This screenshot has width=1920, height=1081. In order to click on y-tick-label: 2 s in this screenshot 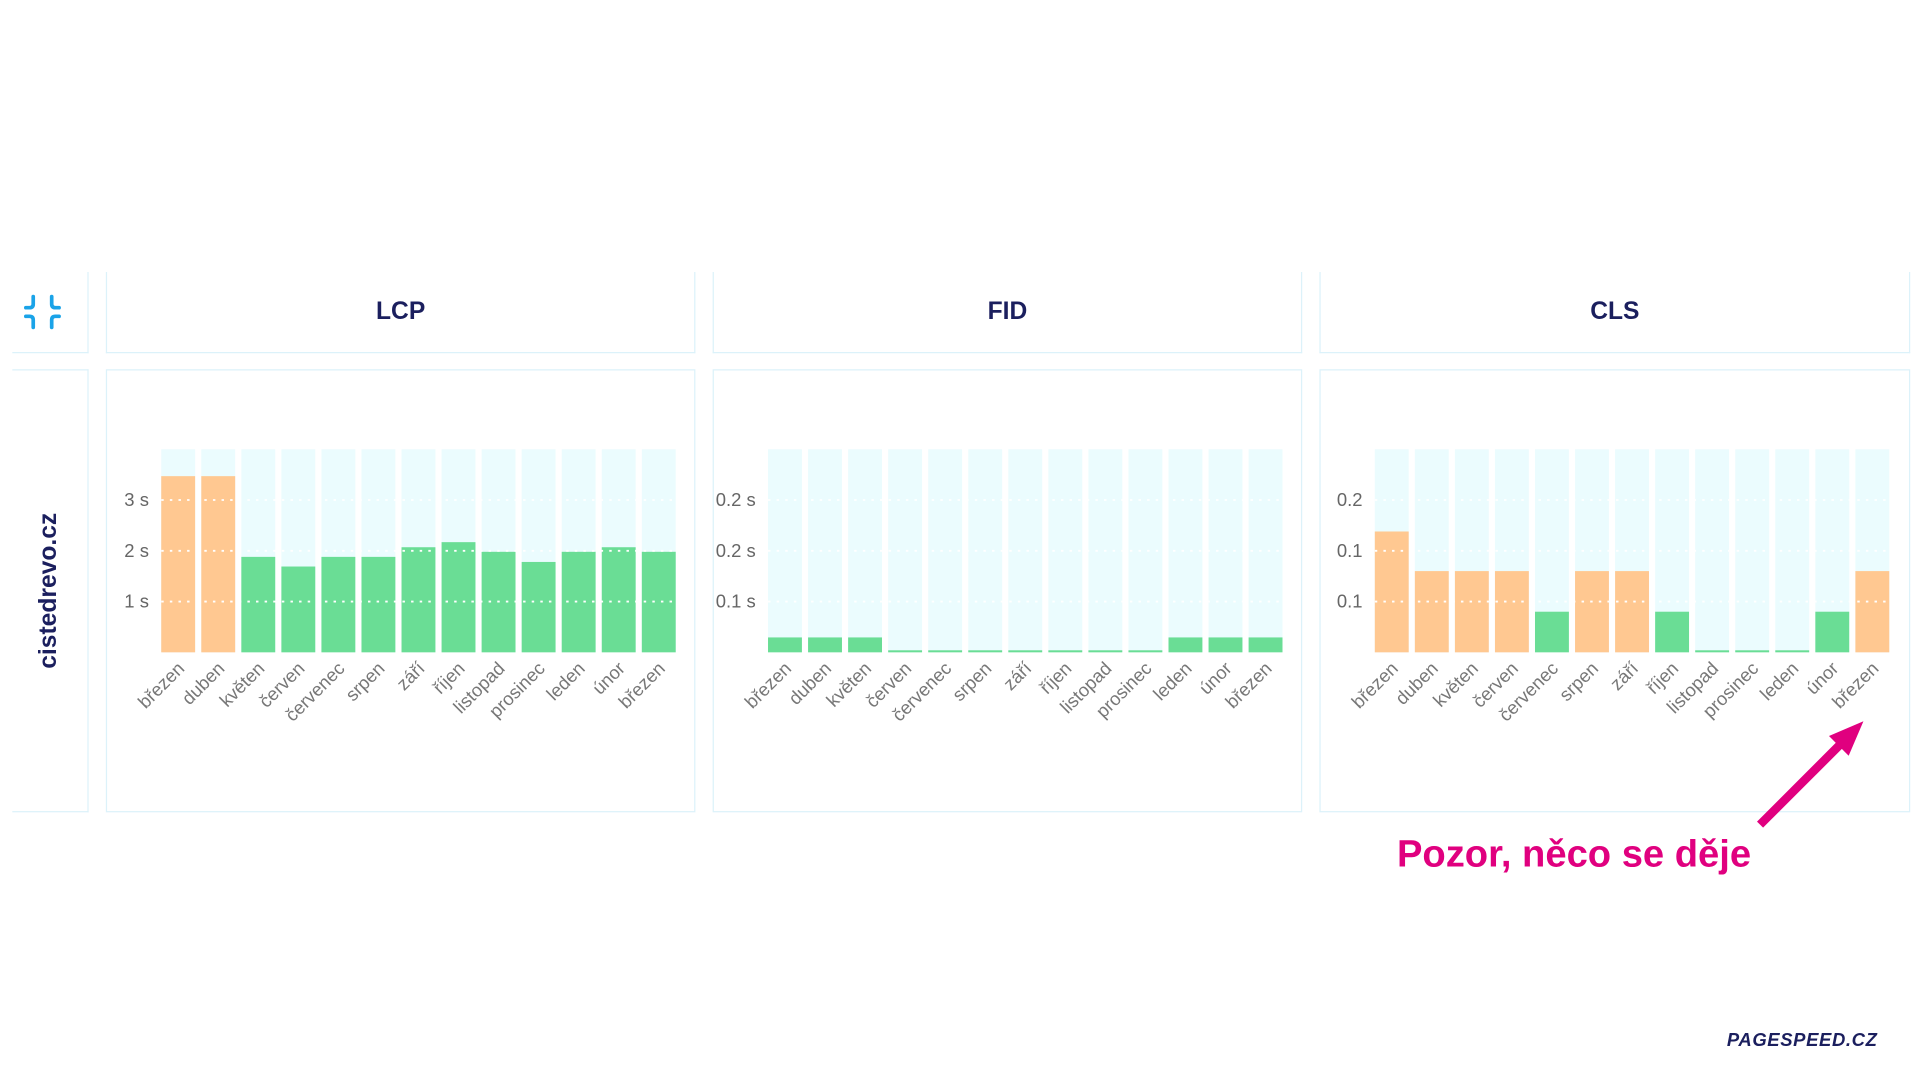, I will do `click(136, 550)`.